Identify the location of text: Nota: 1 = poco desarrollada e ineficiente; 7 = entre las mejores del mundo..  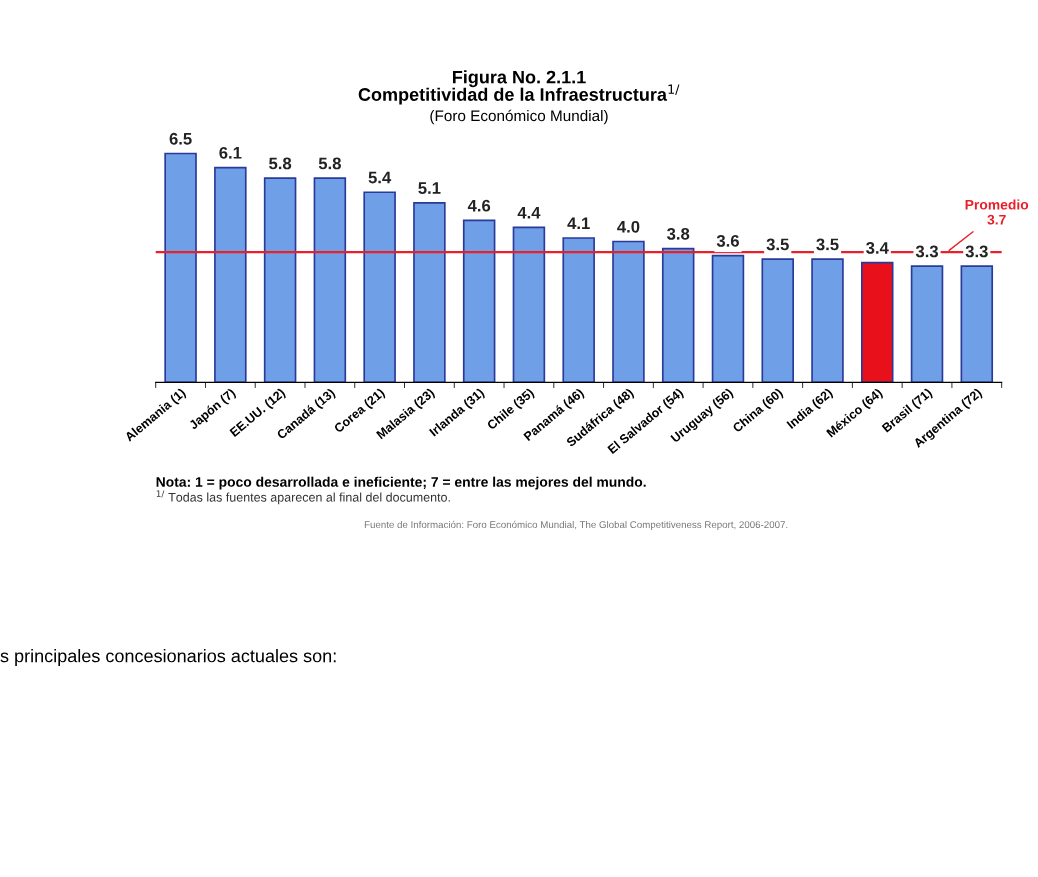
(401, 483).